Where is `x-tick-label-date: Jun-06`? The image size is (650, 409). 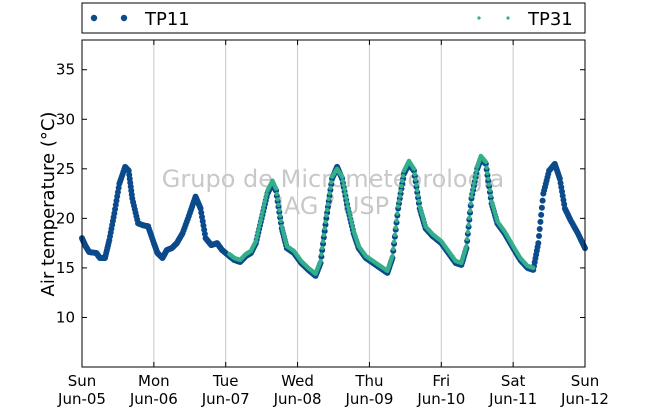 x-tick-label-date: Jun-06 is located at coordinates (153, 399).